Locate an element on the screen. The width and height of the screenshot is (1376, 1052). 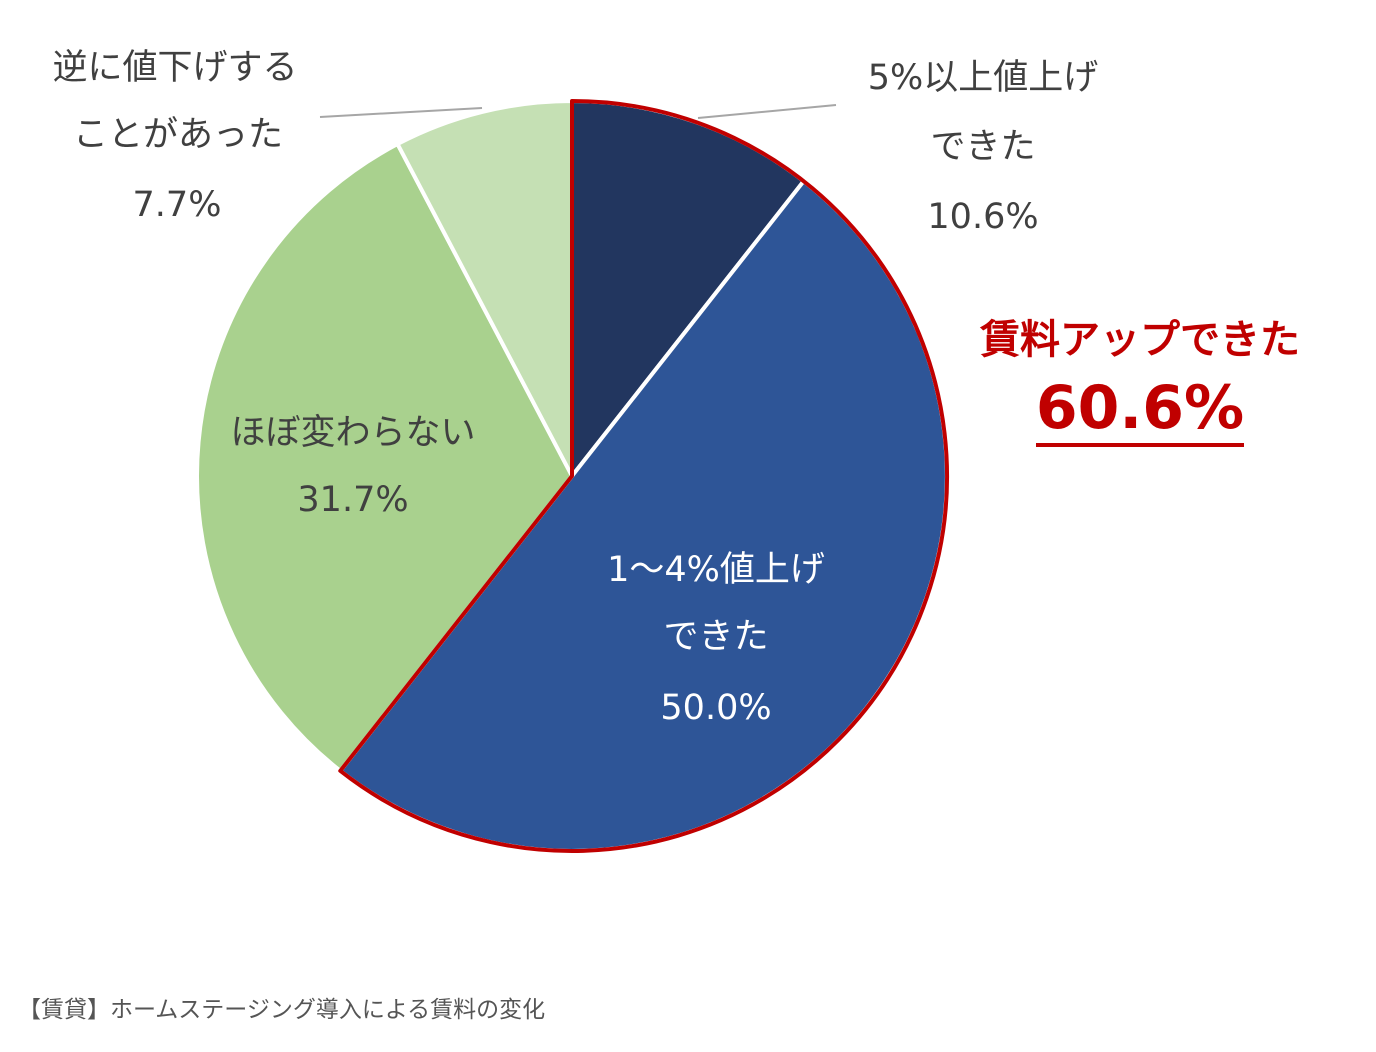
label-line: 1〜4%値上げ is located at coordinates (716, 570).